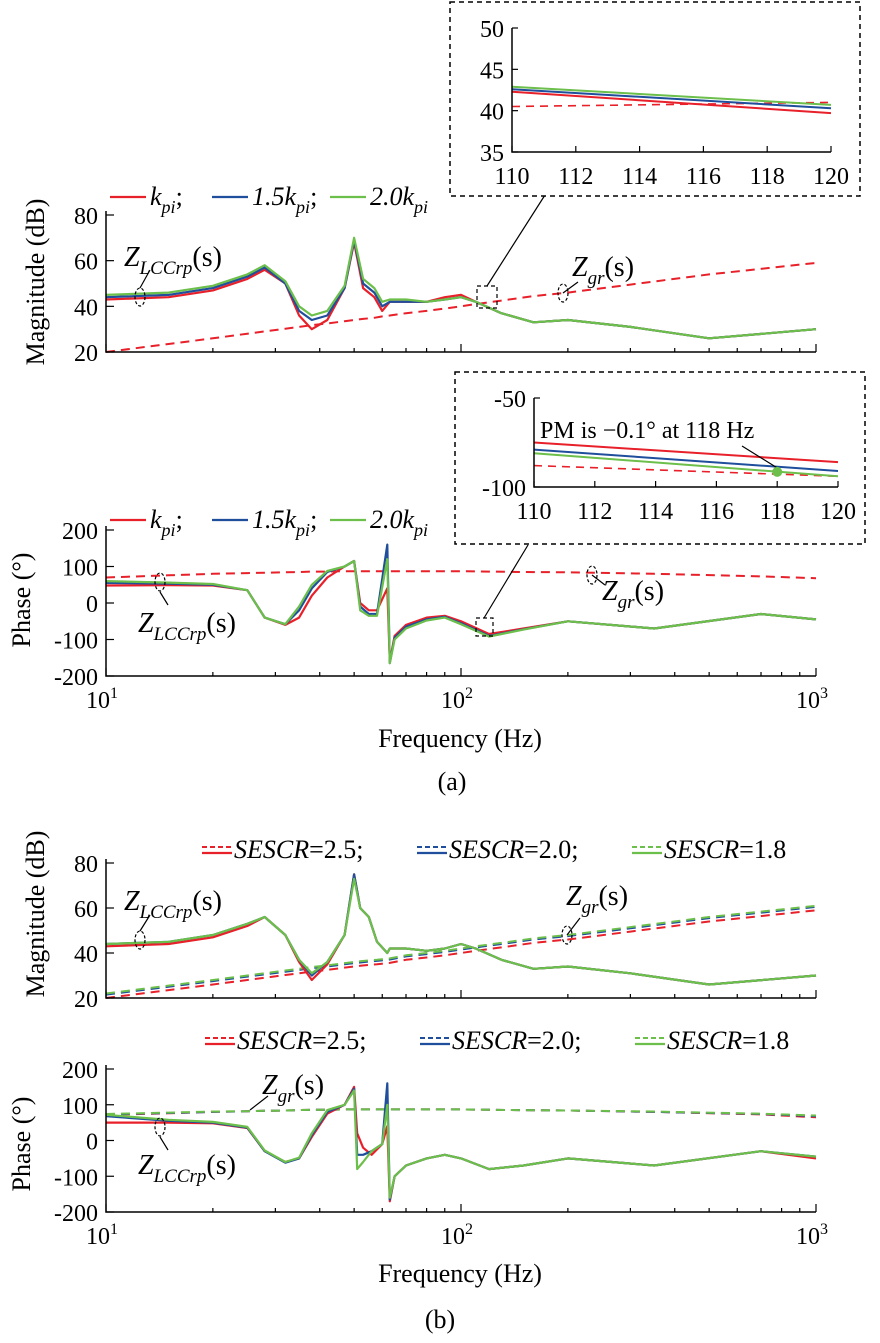 The height and width of the screenshot is (1343, 880). What do you see at coordinates (293, 1088) in the screenshot?
I see `label-zgr-b-phase: Zgr(s)` at bounding box center [293, 1088].